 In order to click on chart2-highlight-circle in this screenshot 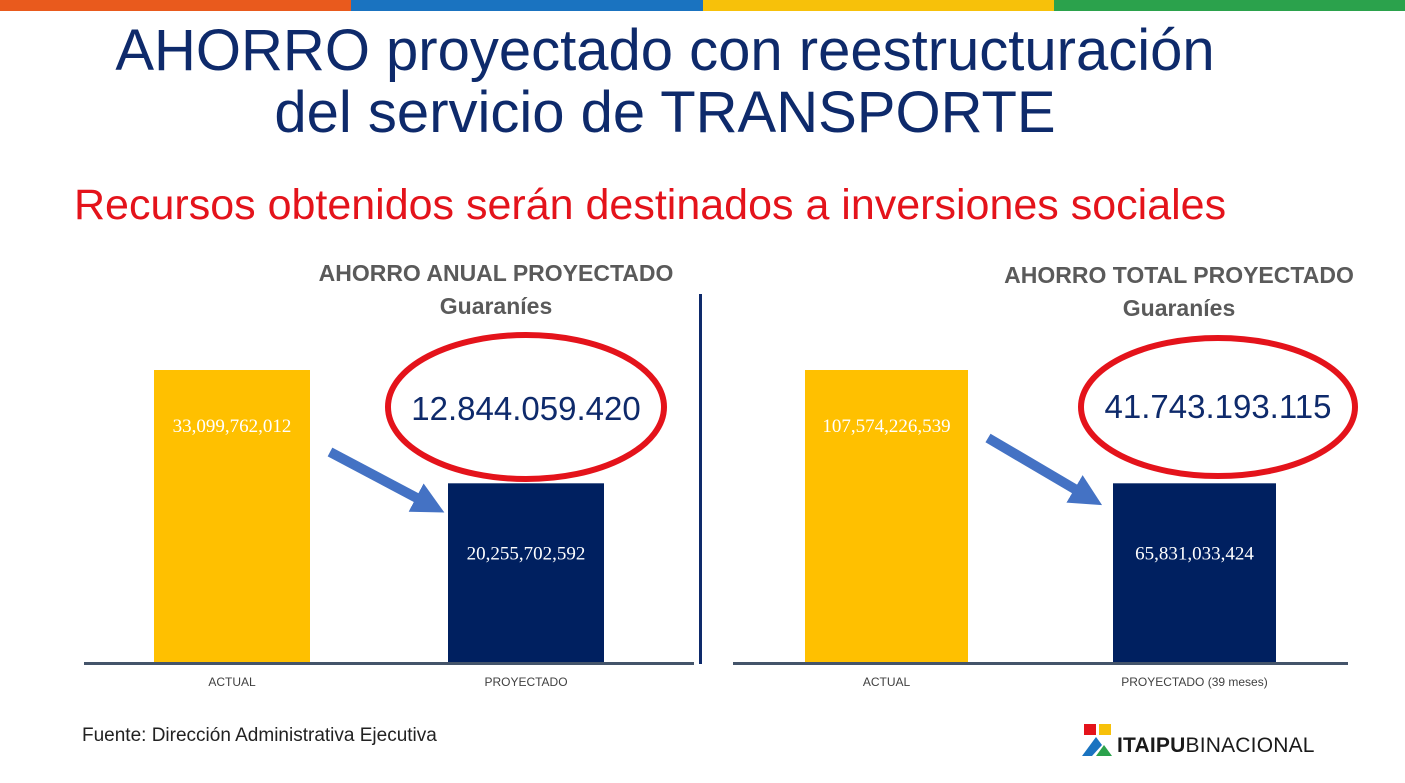, I will do `click(1218, 407)`.